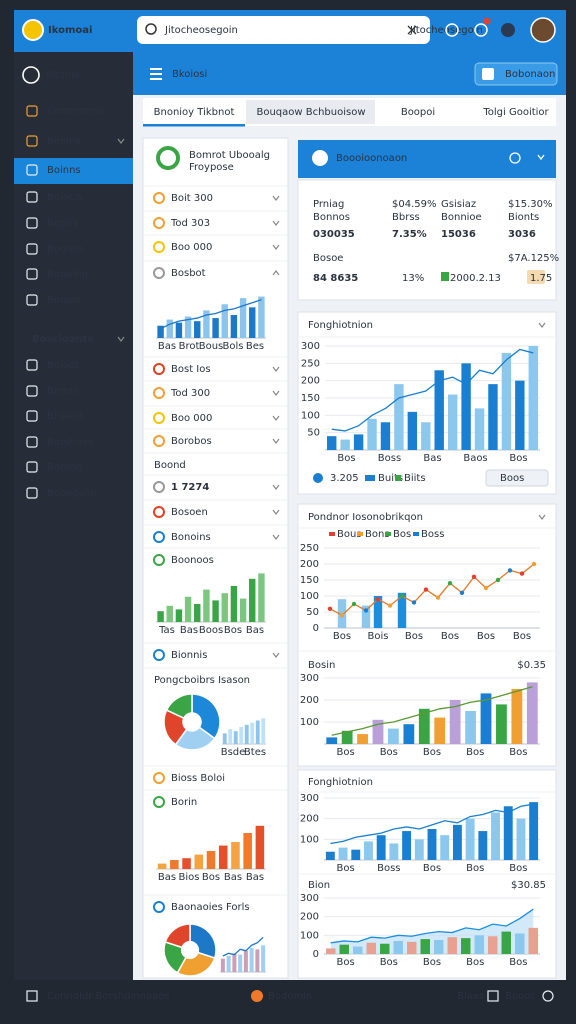  Describe the element at coordinates (390, 478) in the screenshot. I see `legend-label: Buits` at that location.